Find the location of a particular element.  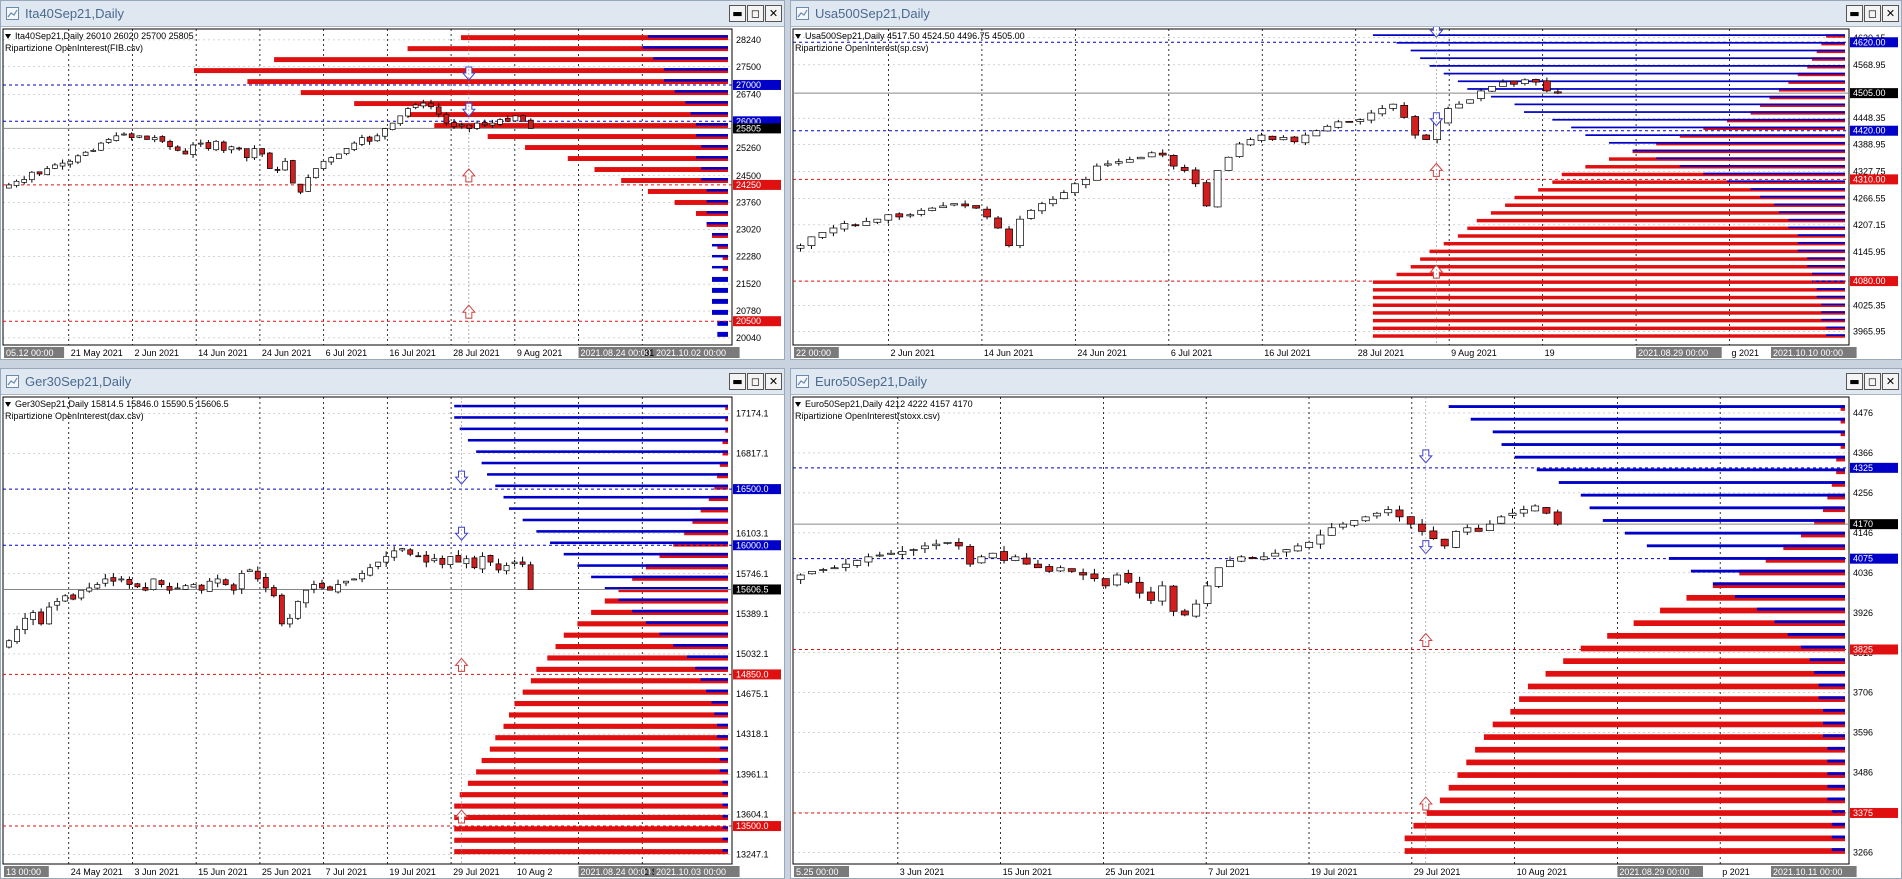

ohlc-readout: Euro50Sep21,Daily 4212 4222 4157 4170 is located at coordinates (889, 404).